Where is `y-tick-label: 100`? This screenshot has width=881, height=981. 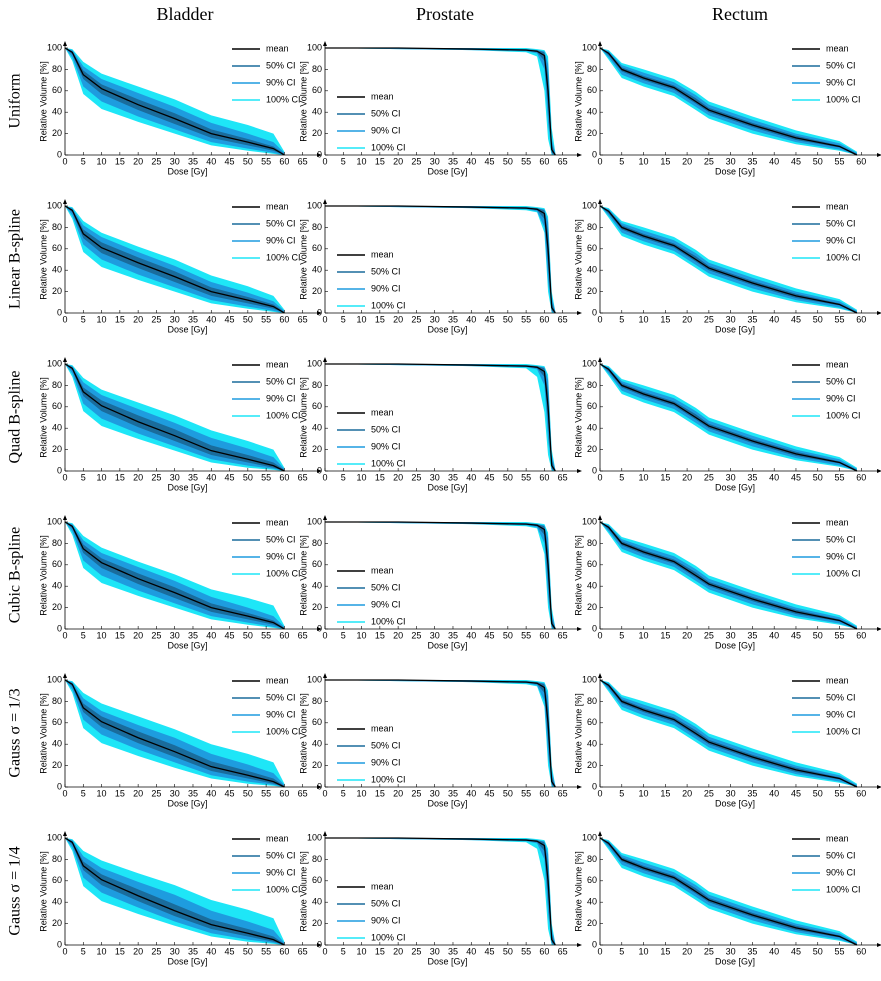
y-tick-label: 100 is located at coordinates (589, 837).